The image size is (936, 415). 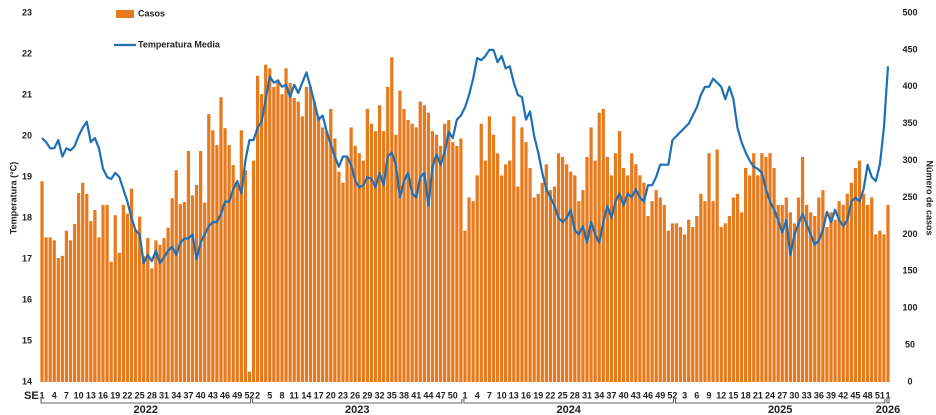 I want to click on x-tick-label: 8, so click(x=281, y=395).